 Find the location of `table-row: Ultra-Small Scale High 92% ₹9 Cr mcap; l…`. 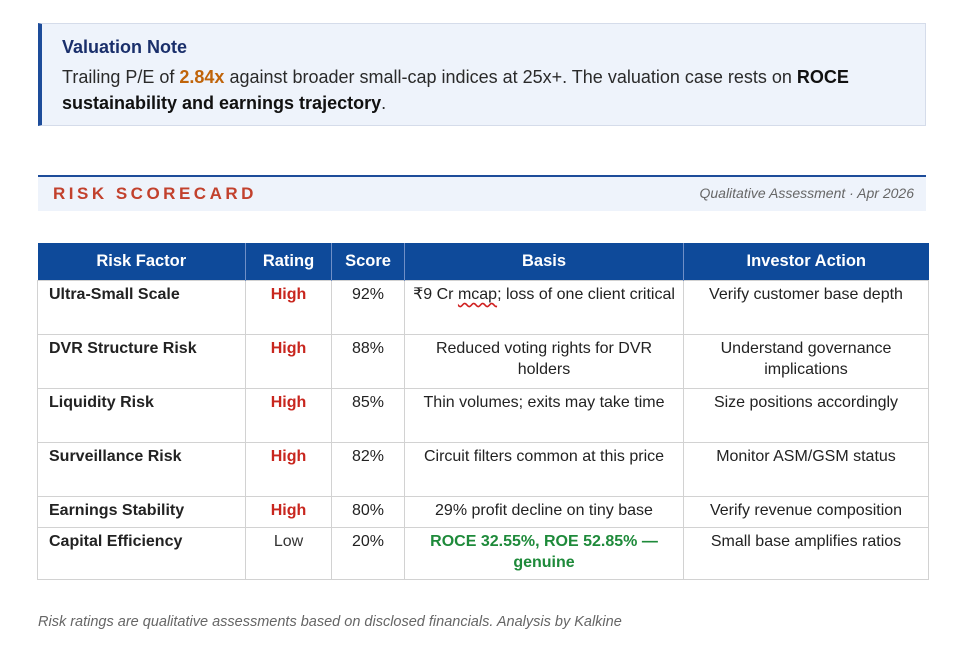

table-row: Ultra-Small Scale High 92% ₹9 Cr mcap; l… is located at coordinates (483, 307).